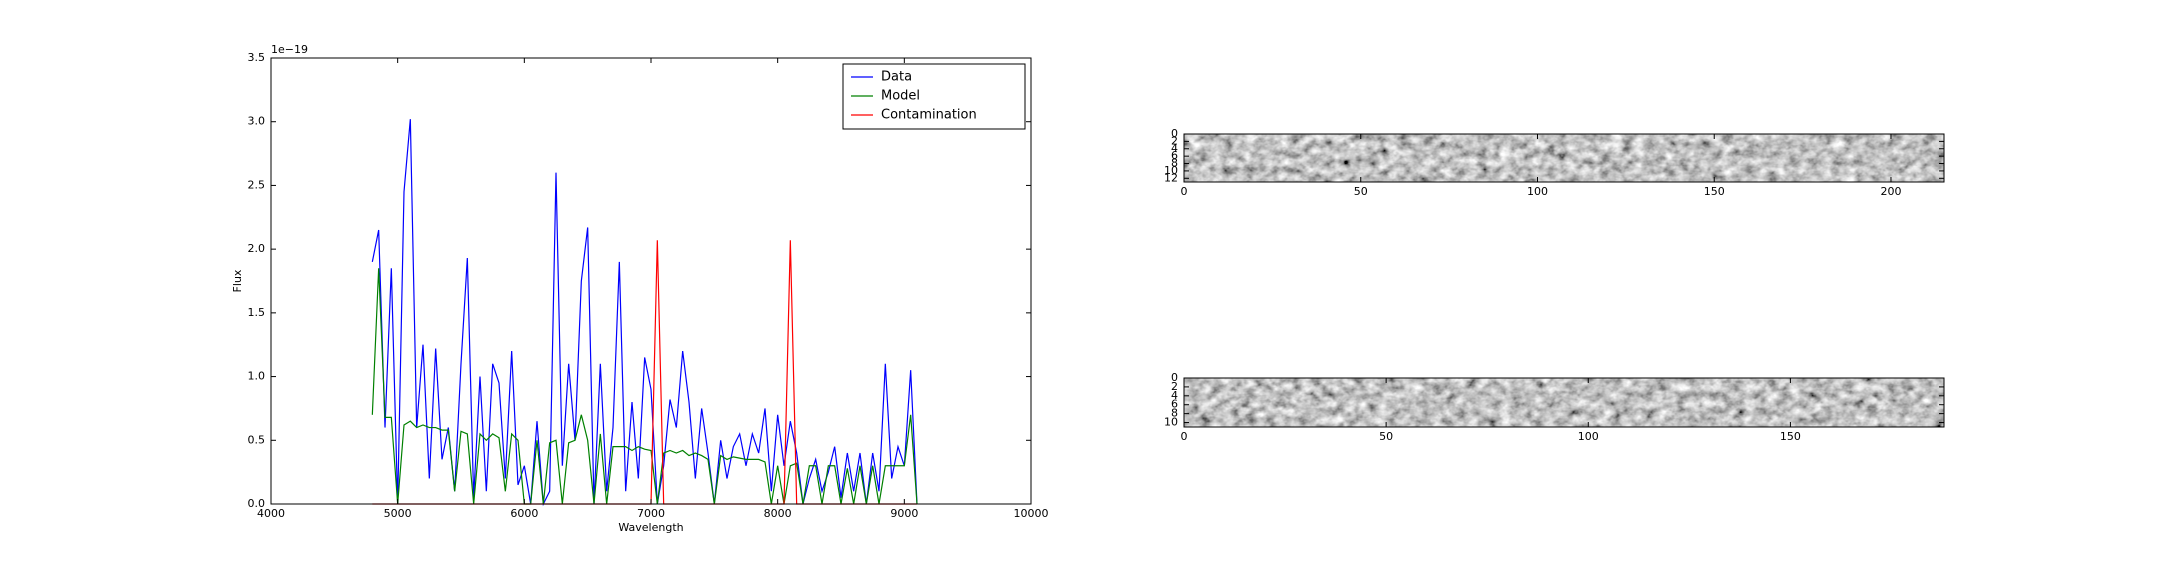  I want to click on y-offset-label: 1e−19, so click(289, 49).